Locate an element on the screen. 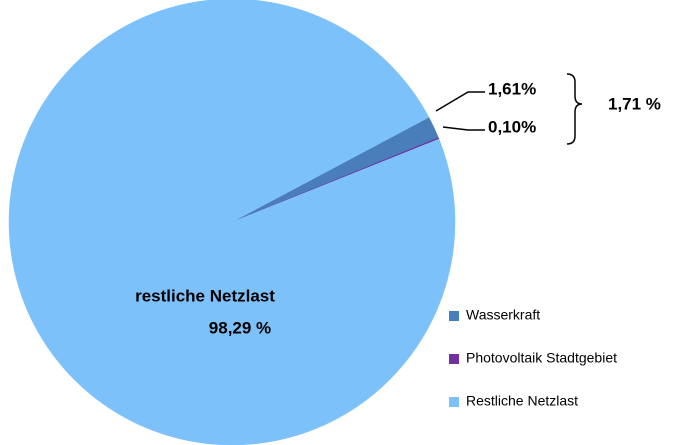 The height and width of the screenshot is (445, 683). legend-label: Wasserkraft is located at coordinates (503, 315).